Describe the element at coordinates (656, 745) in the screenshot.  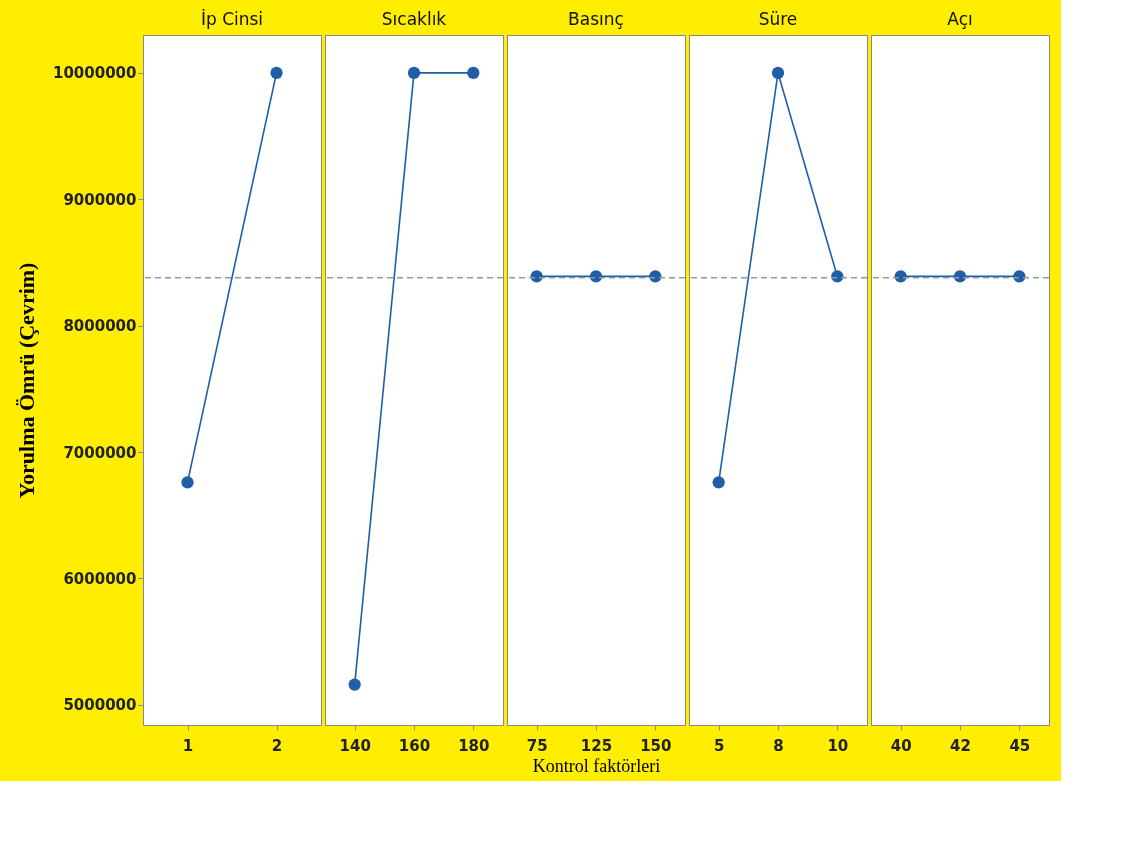
I see `x-tick-label: 150` at that location.